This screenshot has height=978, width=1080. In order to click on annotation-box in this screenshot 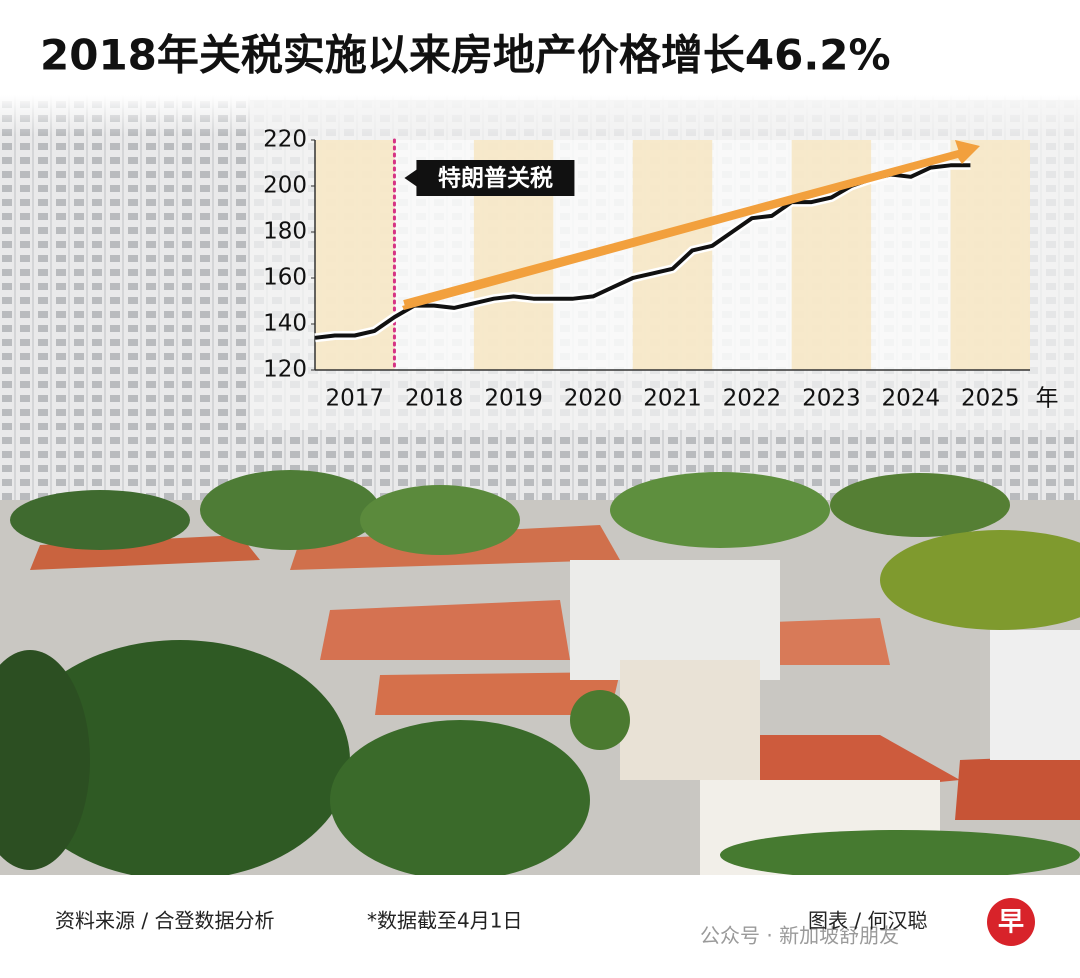, I will do `click(495, 178)`.